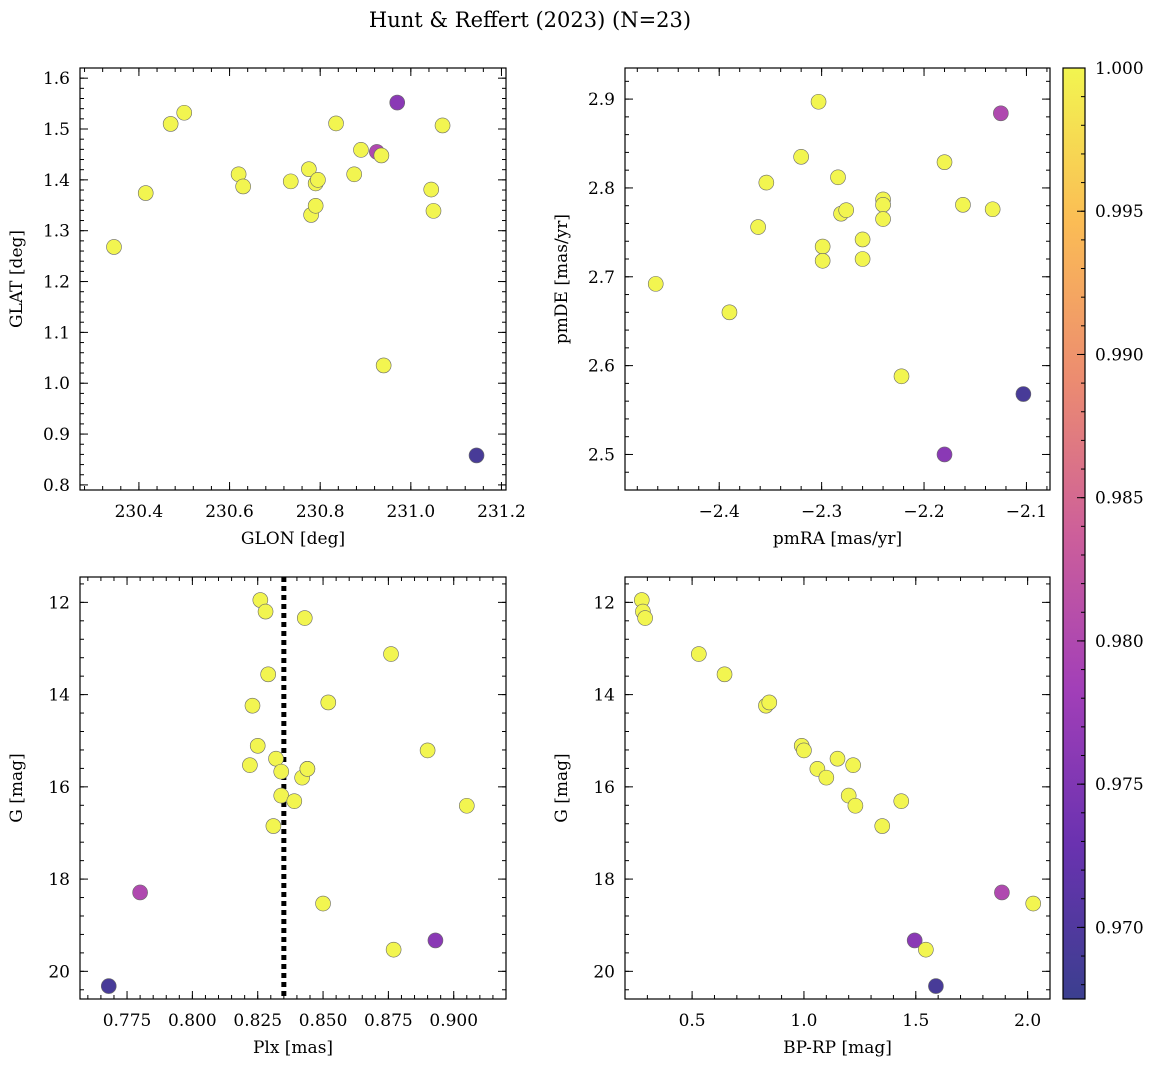 This screenshot has width=1161, height=1067. Describe the element at coordinates (601, 367) in the screenshot. I see `y-tick-label: 2.6` at that location.